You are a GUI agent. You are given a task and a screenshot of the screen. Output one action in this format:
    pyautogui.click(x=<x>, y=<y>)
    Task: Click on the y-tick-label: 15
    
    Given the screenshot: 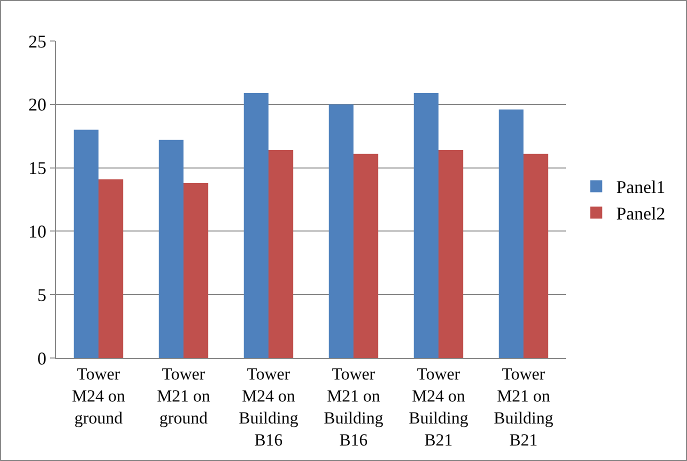 What is the action you would take?
    pyautogui.click(x=37, y=168)
    